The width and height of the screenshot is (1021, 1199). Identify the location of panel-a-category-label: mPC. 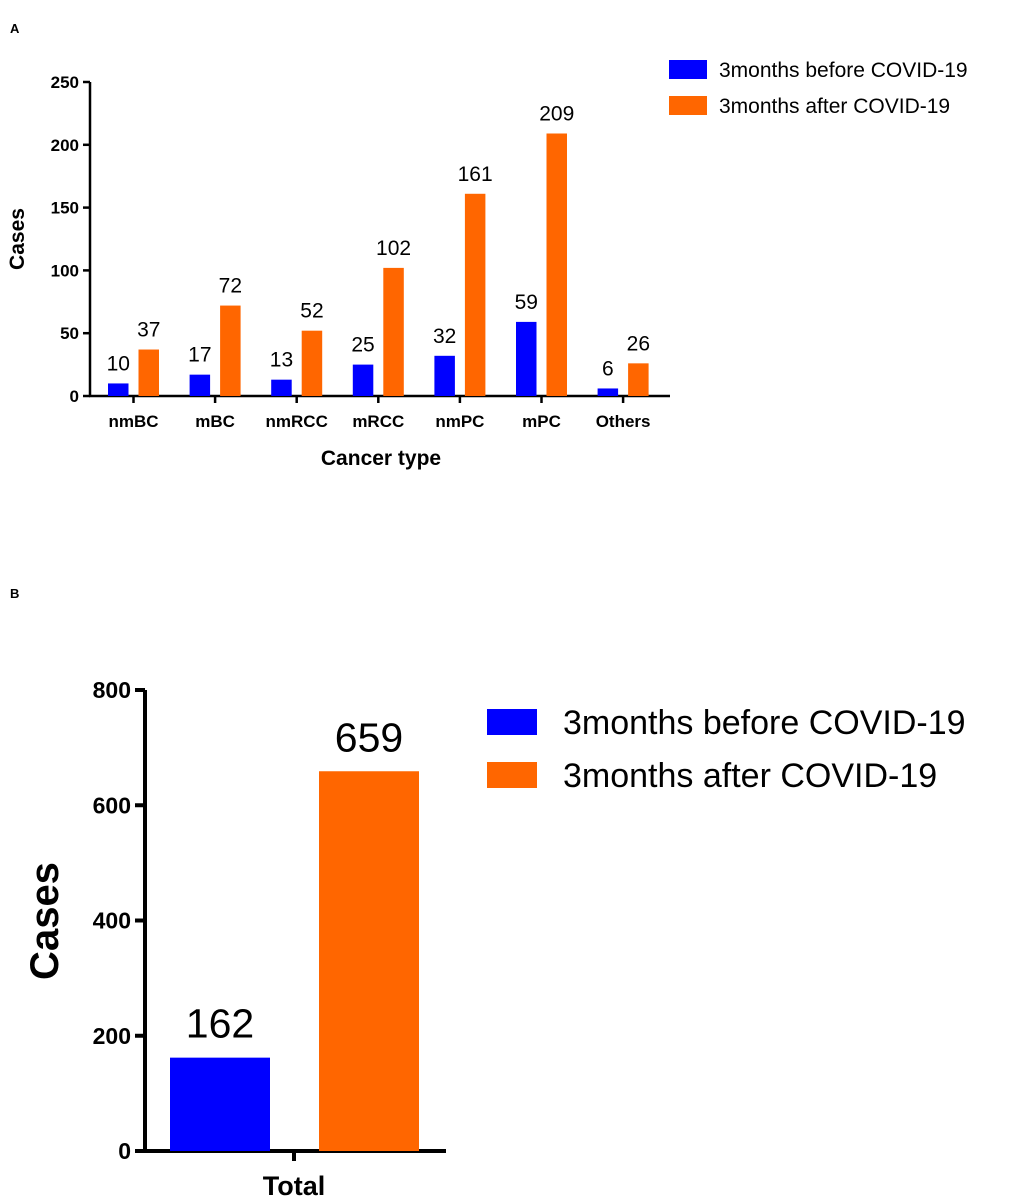
(541, 421).